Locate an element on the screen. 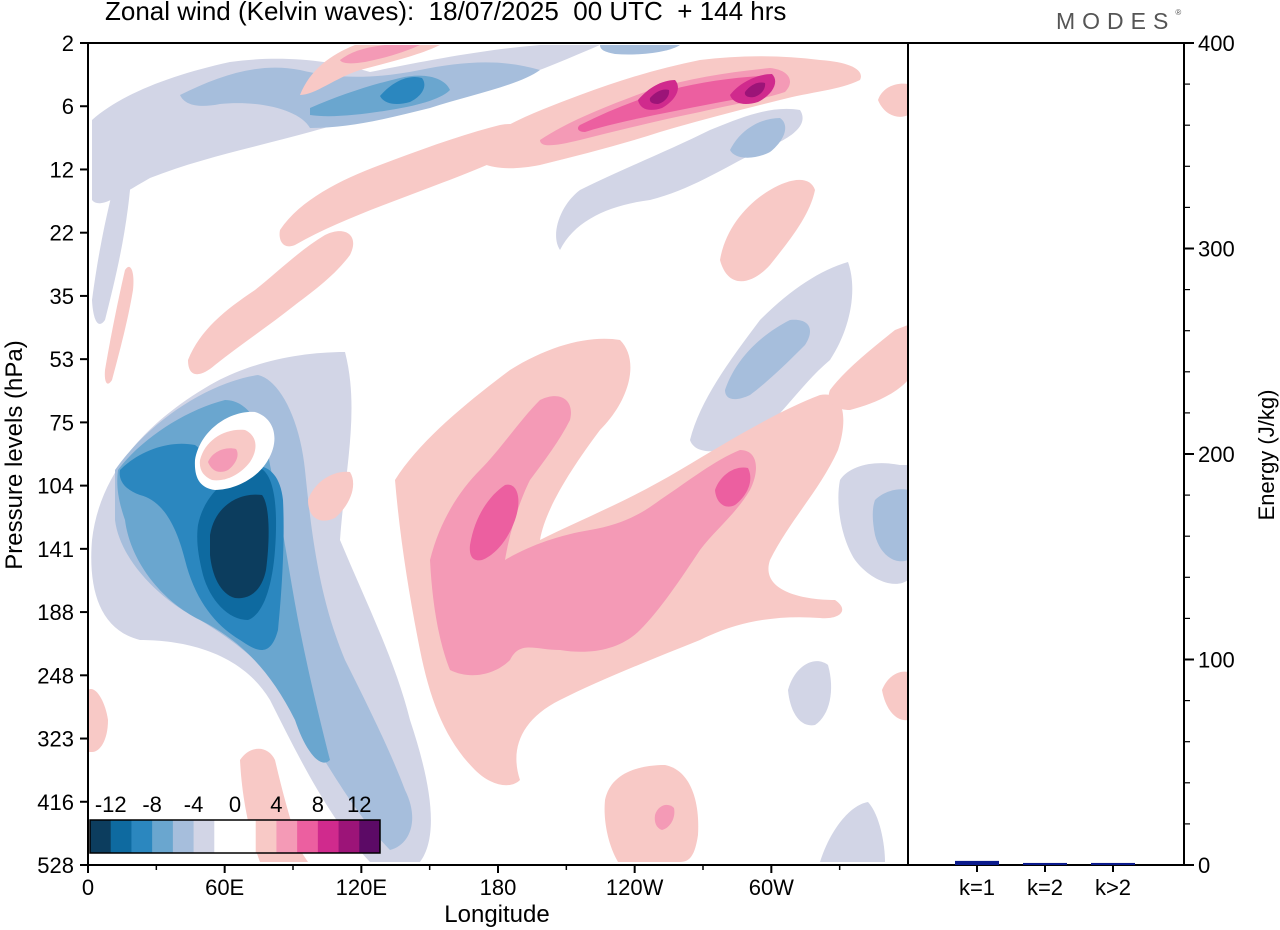 This screenshot has width=1280, height=930. pos-band-upper-left is located at coordinates (271, 303).